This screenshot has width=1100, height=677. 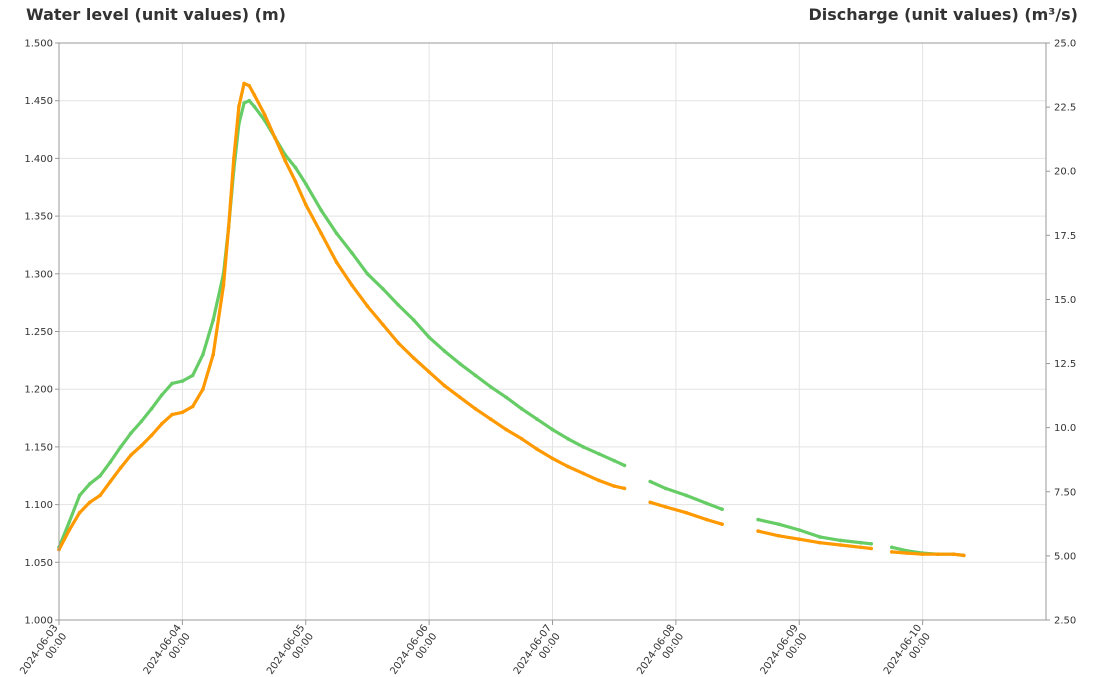 What do you see at coordinates (1065, 556) in the screenshot?
I see `y2-tick-label: 5.00` at bounding box center [1065, 556].